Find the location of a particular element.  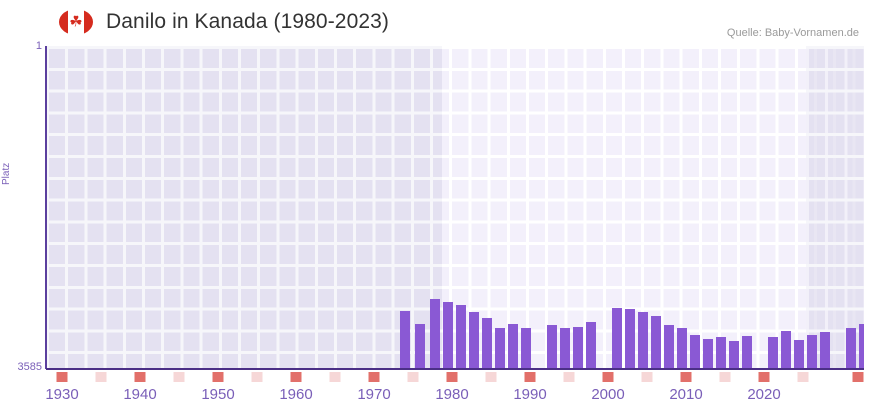

x-tick-label: 1970 is located at coordinates (374, 394).